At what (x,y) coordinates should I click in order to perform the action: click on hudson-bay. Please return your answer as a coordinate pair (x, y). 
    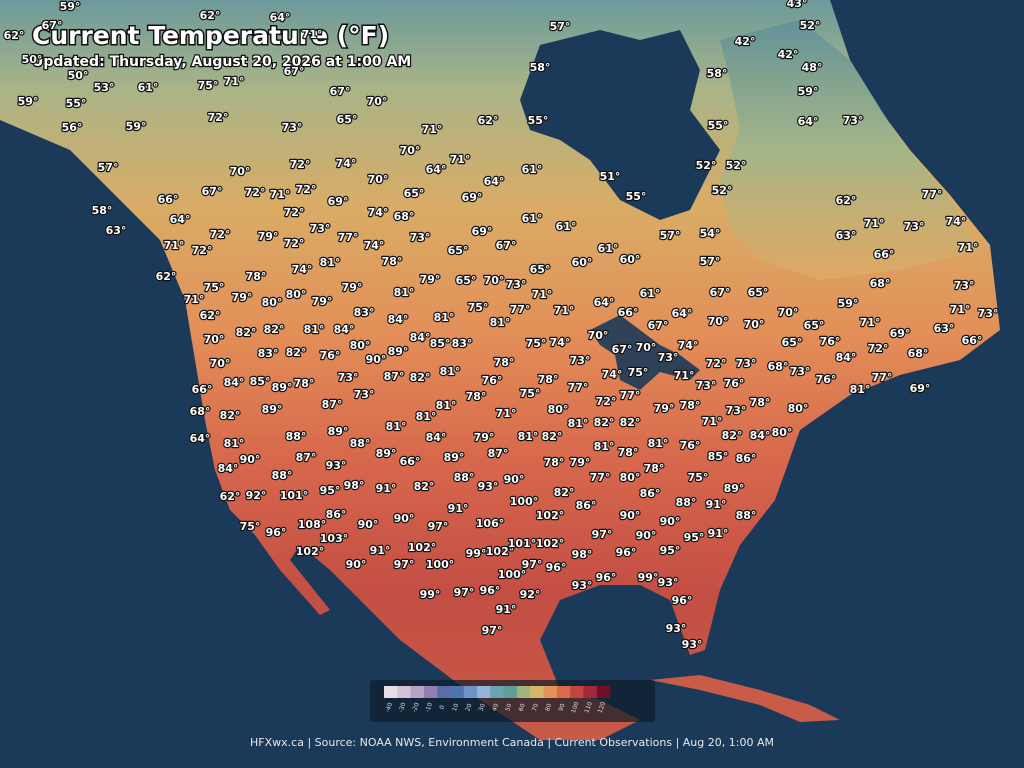
    Looking at the image, I should click on (620, 125).